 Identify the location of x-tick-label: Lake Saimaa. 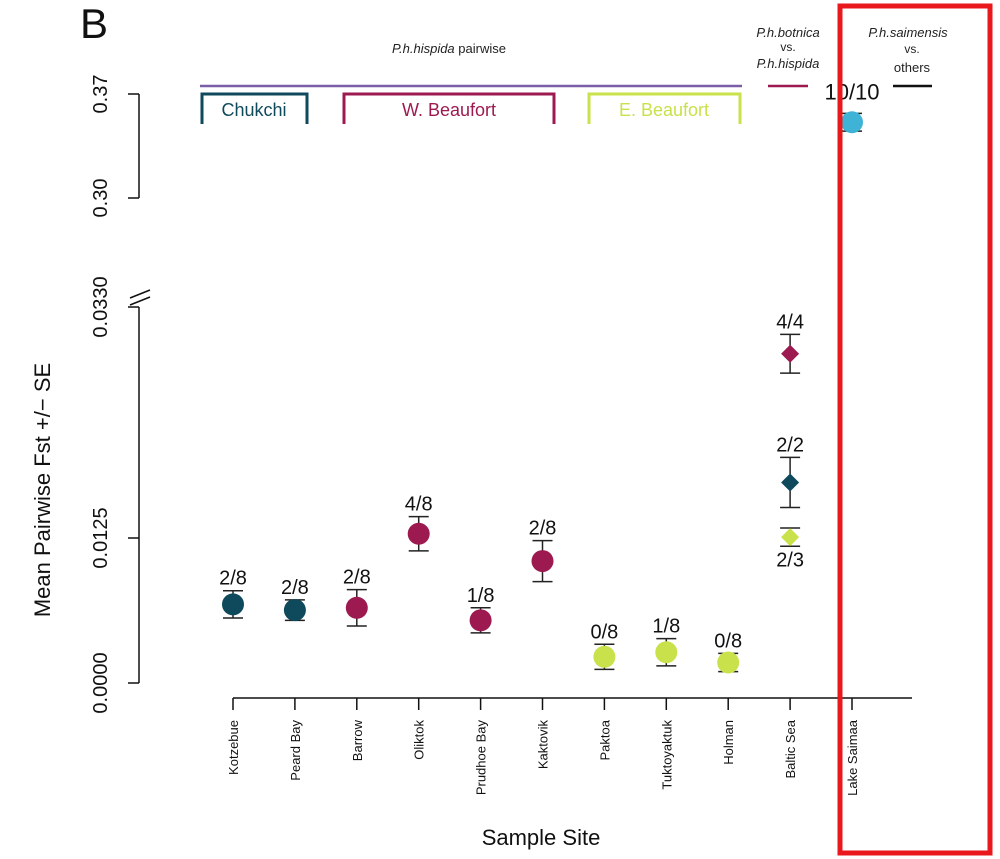
(852, 757).